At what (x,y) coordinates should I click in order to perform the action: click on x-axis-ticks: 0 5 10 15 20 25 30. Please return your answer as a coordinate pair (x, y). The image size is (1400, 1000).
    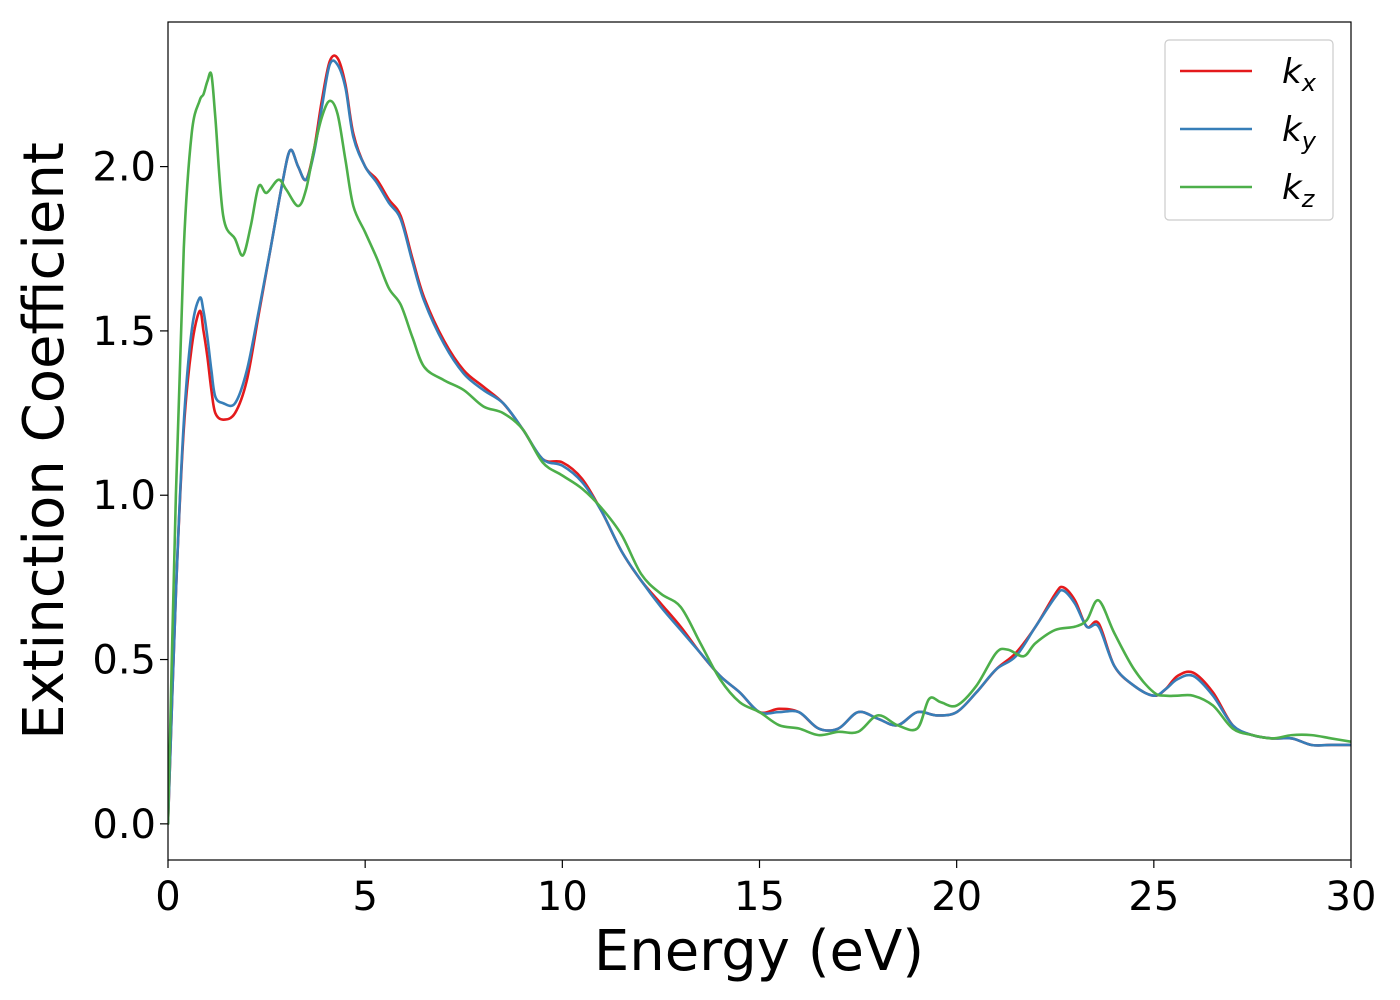
    Looking at the image, I should click on (765, 890).